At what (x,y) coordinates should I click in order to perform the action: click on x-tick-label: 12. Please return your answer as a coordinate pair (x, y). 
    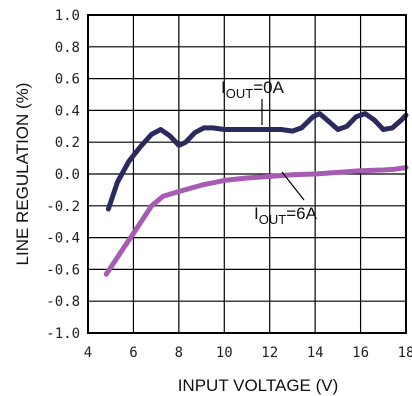
    Looking at the image, I should click on (269, 353).